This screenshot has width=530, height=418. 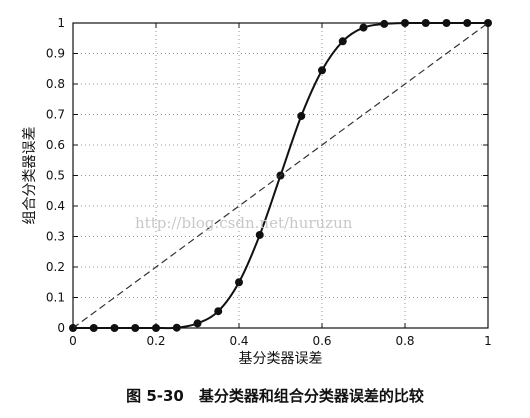 I want to click on x-tick-label: 0.4, so click(x=238, y=341).